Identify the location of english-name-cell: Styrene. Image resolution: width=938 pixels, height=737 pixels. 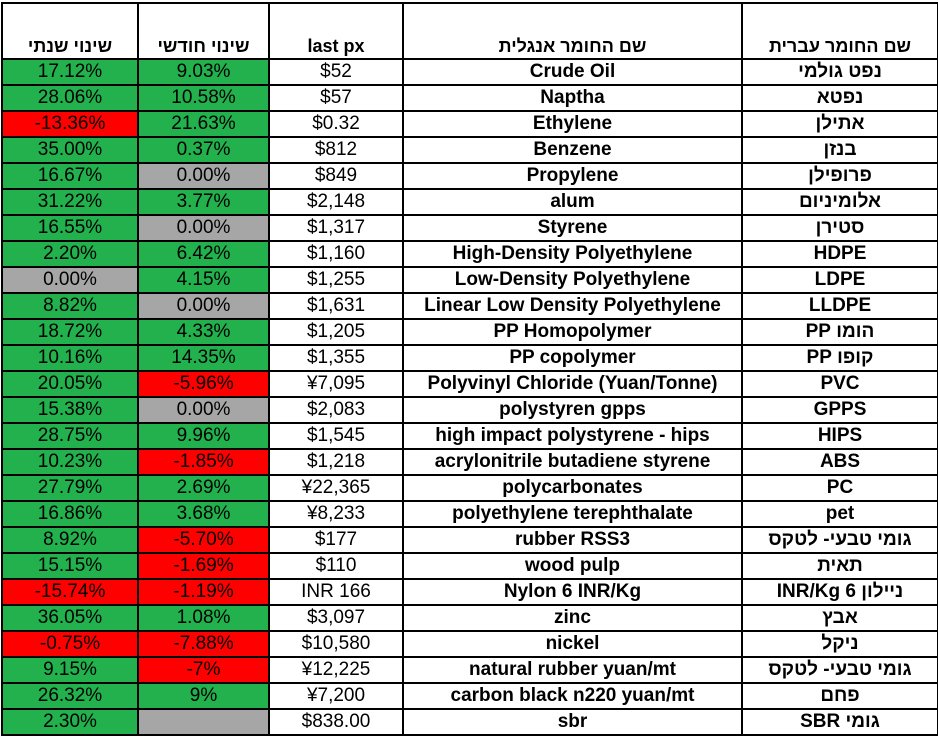
(572, 228).